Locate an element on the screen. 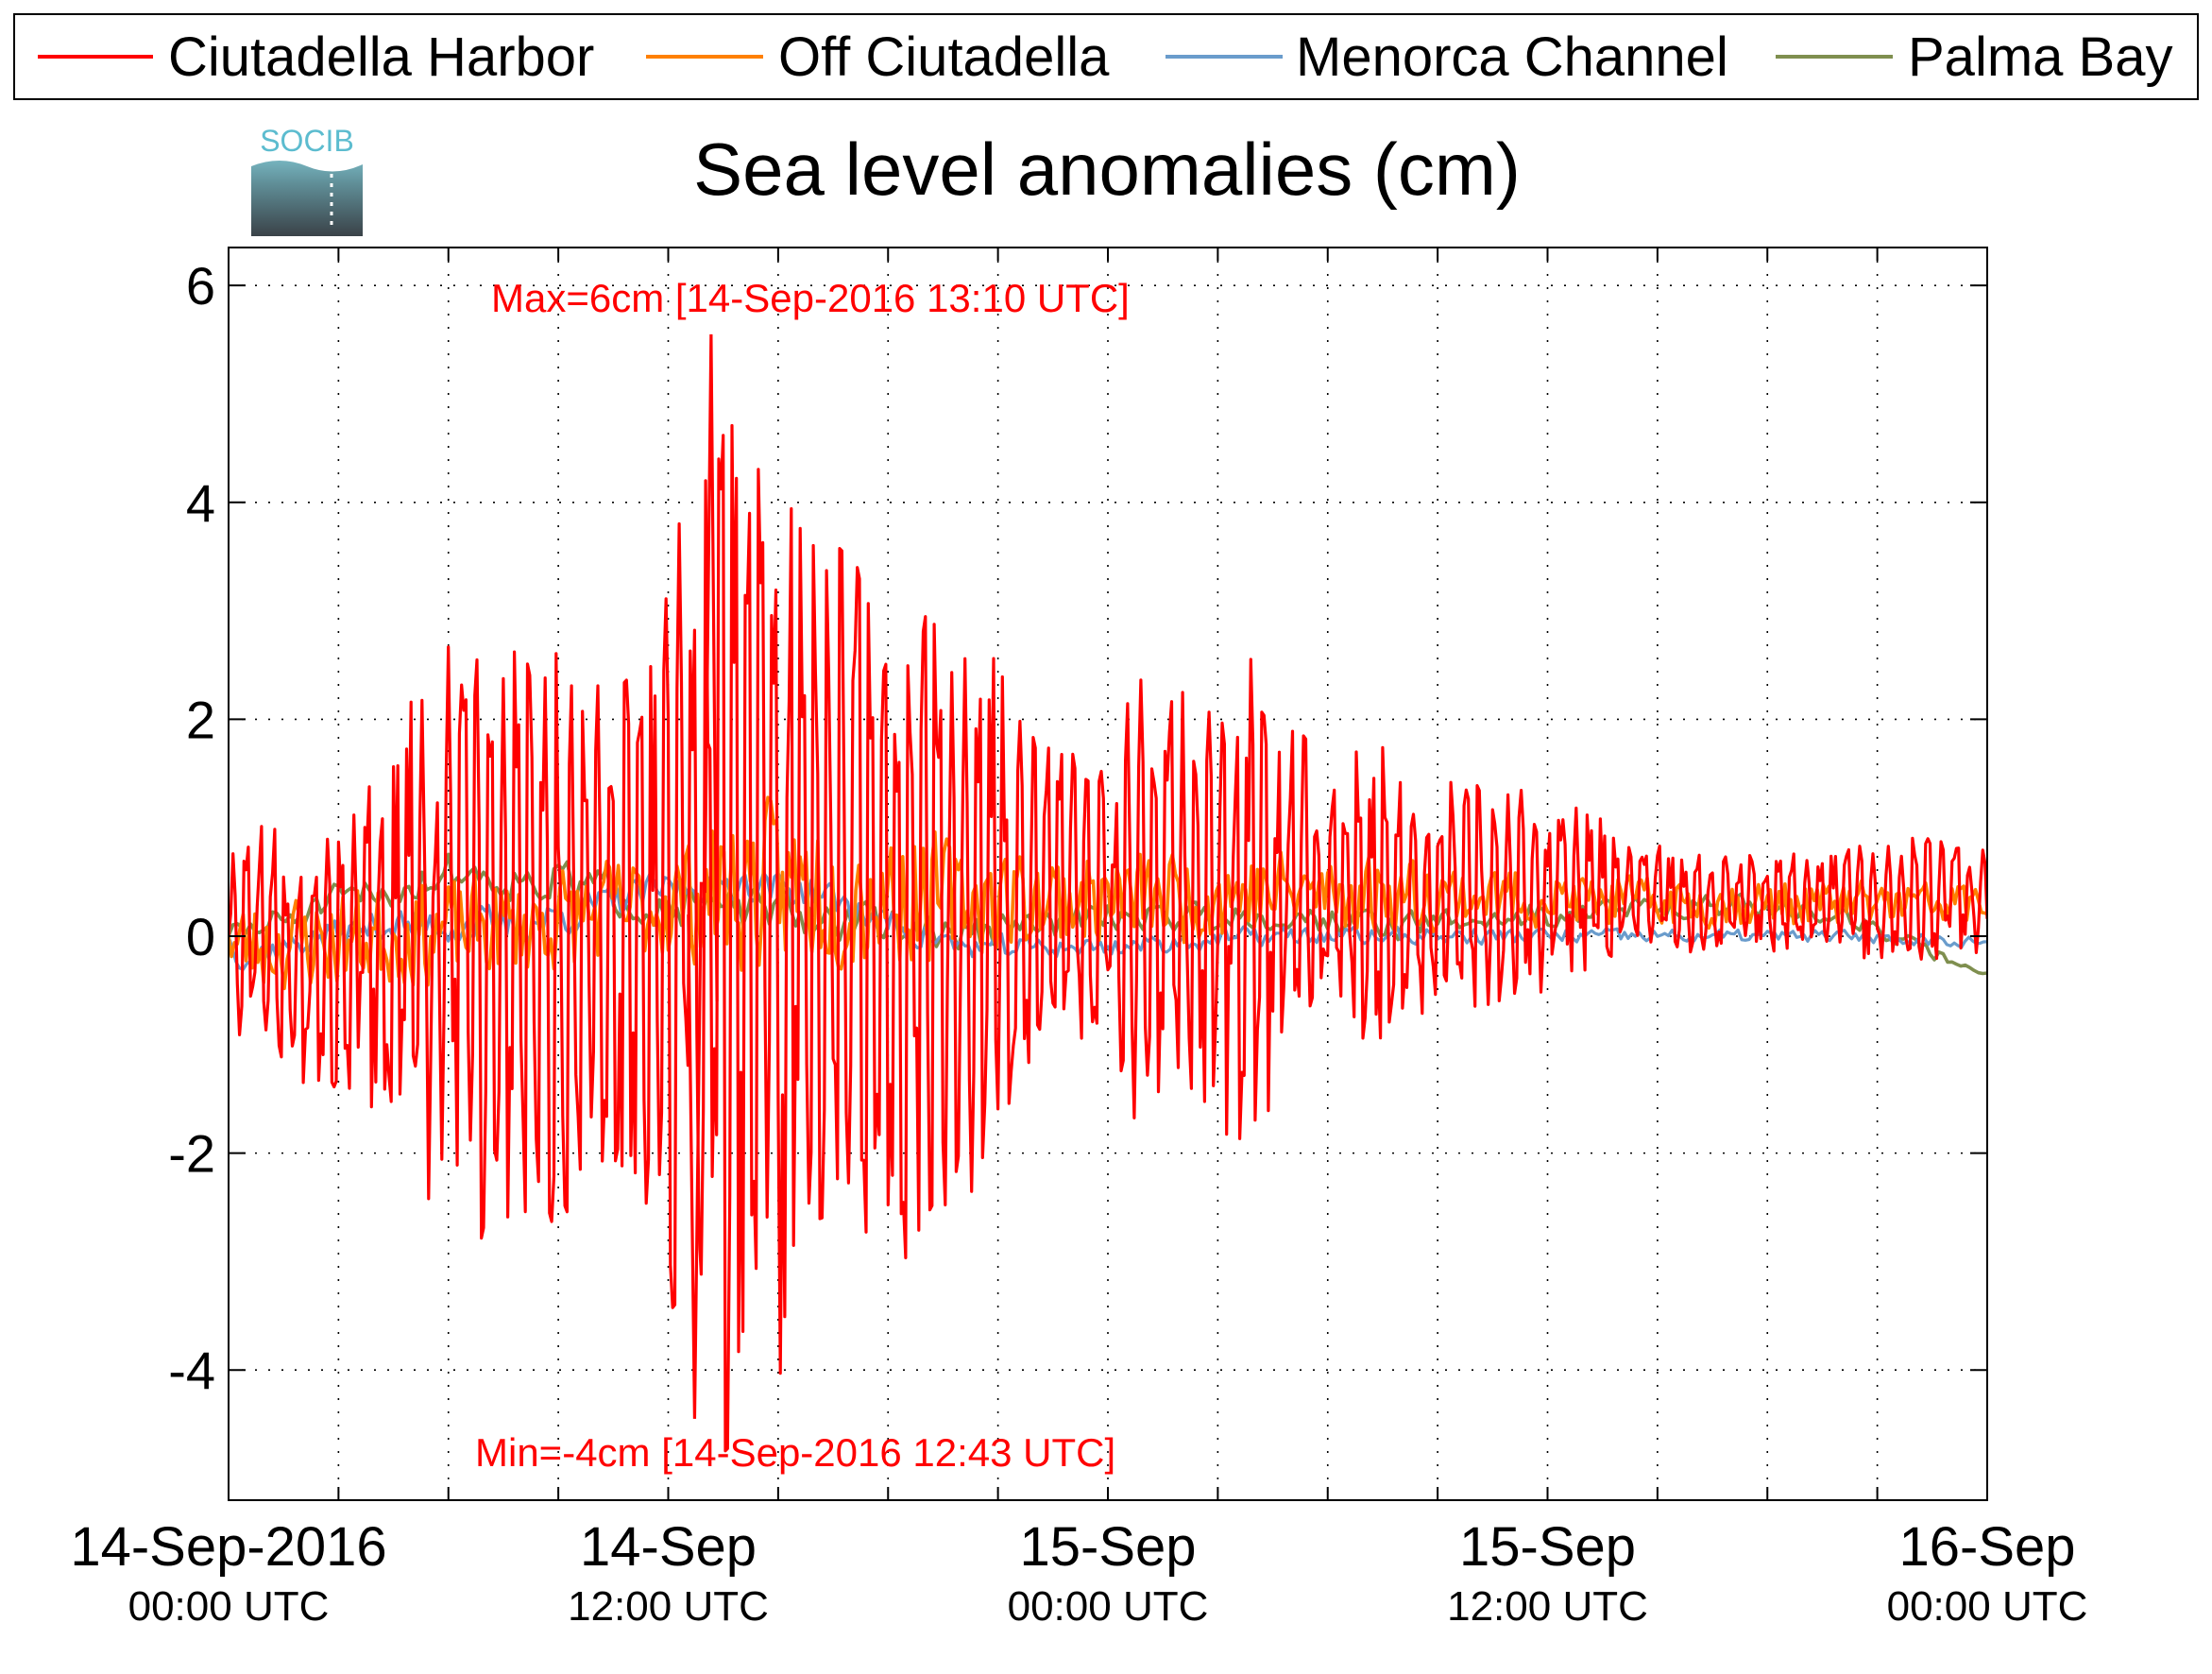  min-annotation: Min=-4cm [14-Sep-2016 12:43 UTC] is located at coordinates (795, 1452).